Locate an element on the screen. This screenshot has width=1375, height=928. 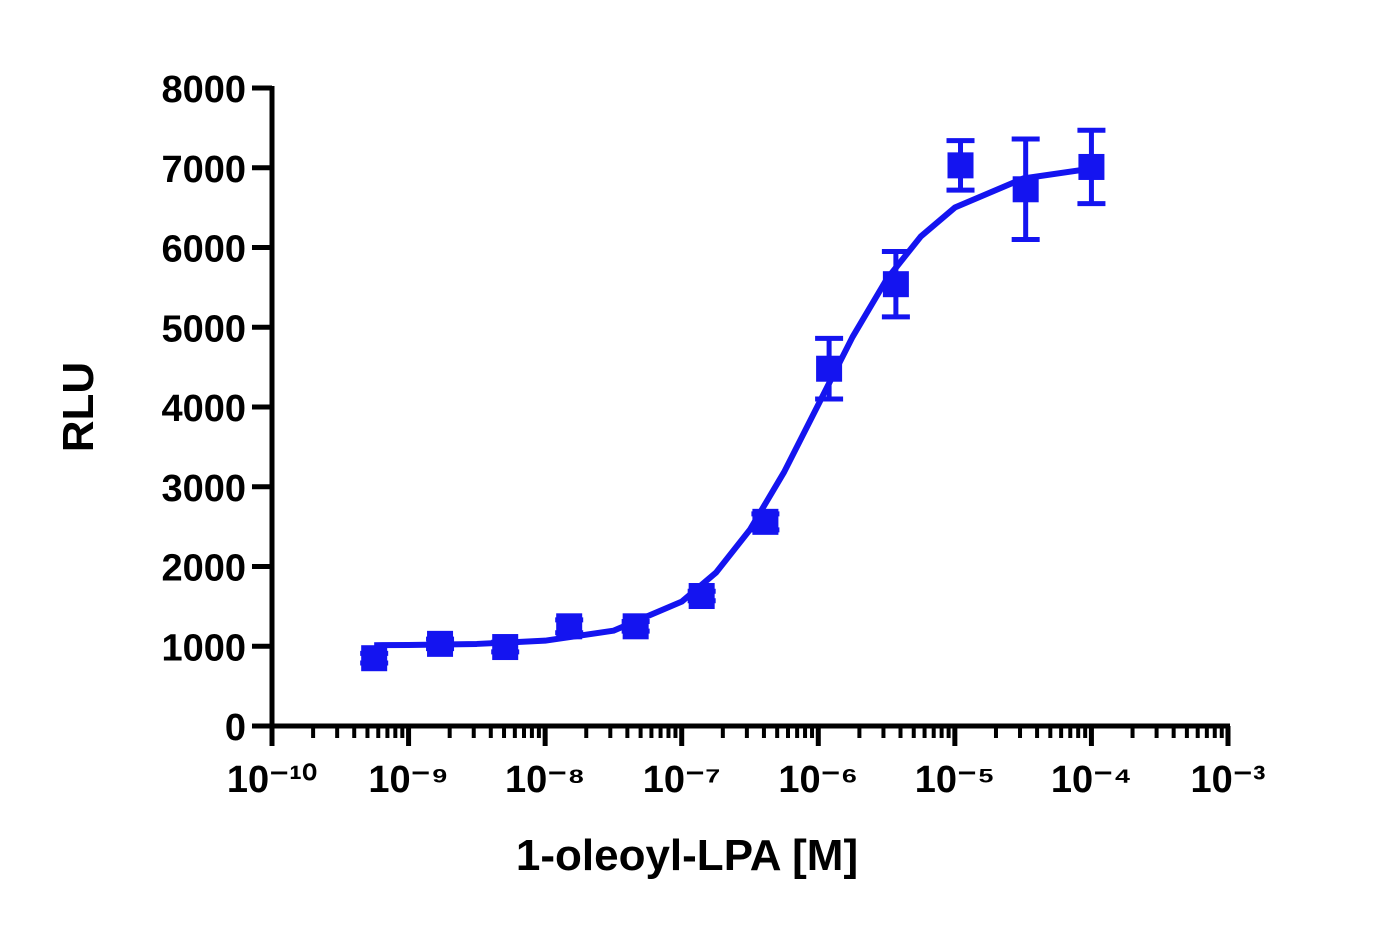
y-tick-label: 2000 is located at coordinates (203, 569).